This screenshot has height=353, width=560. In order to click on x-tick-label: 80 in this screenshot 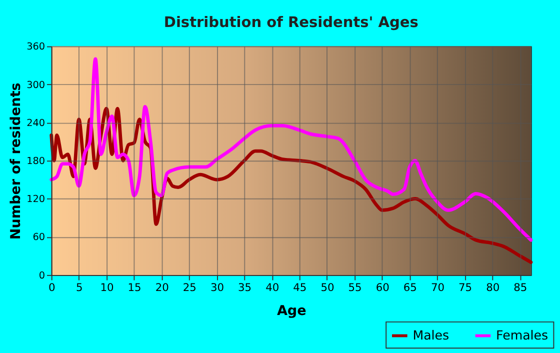, I will do `click(493, 287)`.